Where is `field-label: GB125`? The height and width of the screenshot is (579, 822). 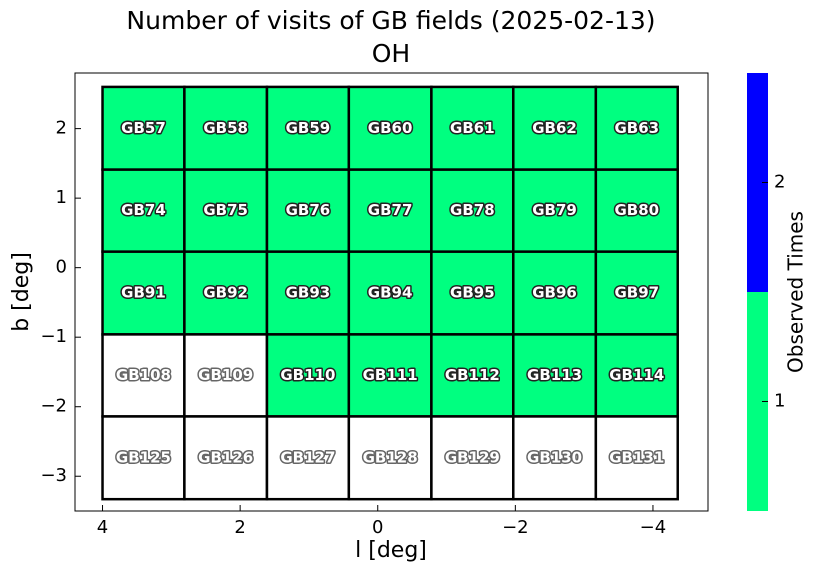 field-label: GB125 is located at coordinates (143, 457).